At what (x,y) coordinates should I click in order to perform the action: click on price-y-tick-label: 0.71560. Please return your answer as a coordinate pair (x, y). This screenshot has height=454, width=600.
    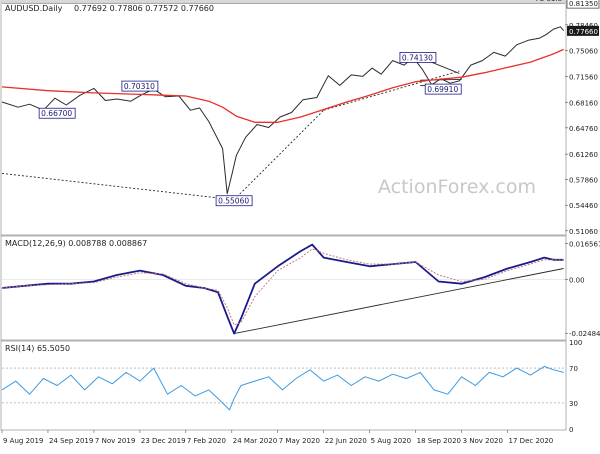
    Looking at the image, I should click on (583, 78).